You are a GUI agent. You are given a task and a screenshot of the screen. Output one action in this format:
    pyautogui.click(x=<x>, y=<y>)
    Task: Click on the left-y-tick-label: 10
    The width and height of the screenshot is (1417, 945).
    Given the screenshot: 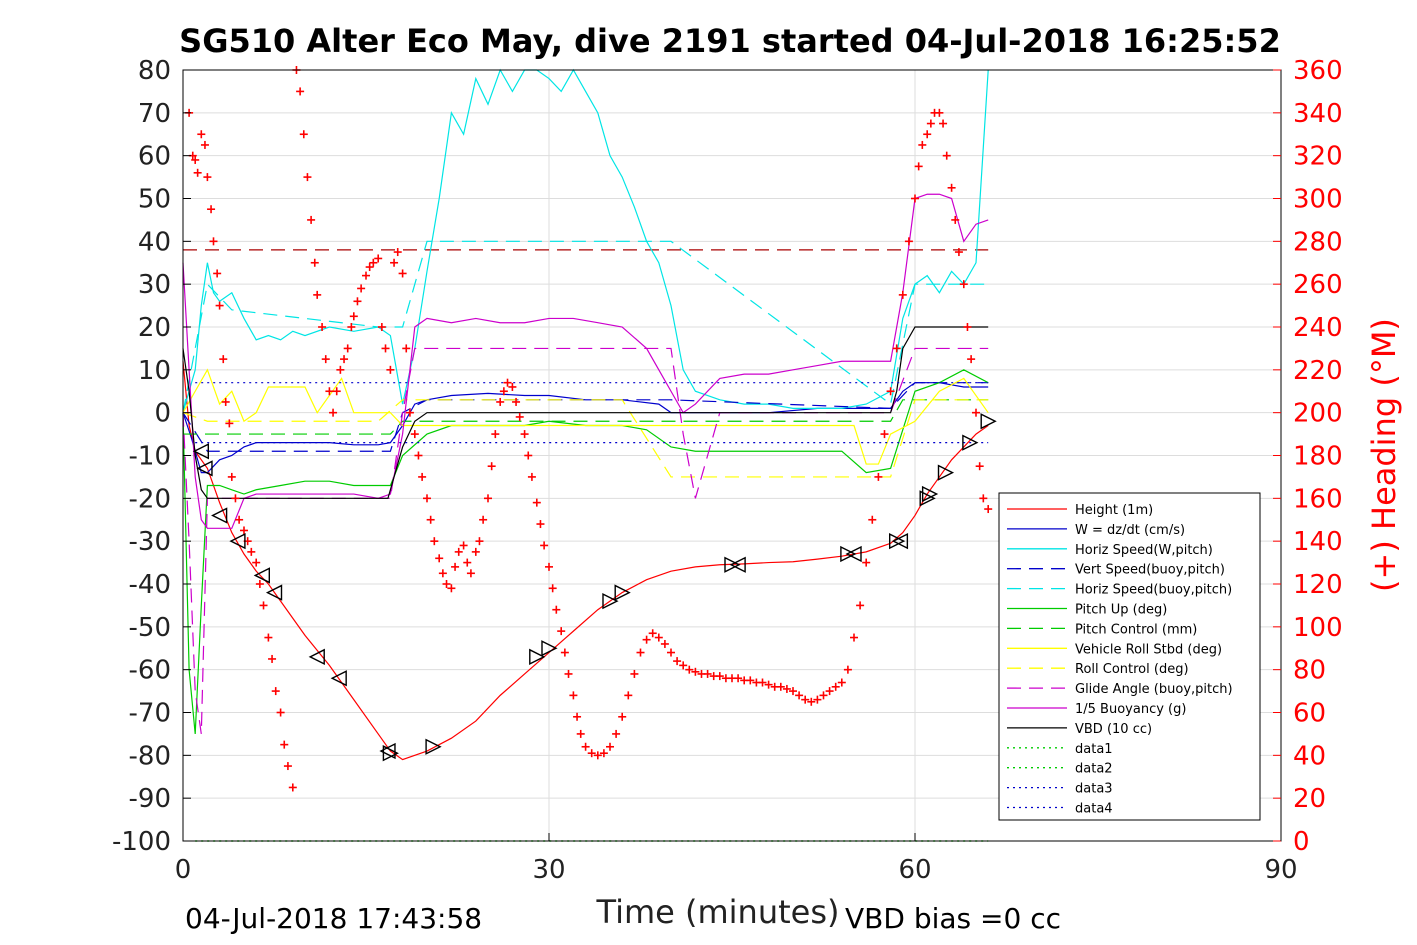 What is the action you would take?
    pyautogui.click(x=154, y=371)
    